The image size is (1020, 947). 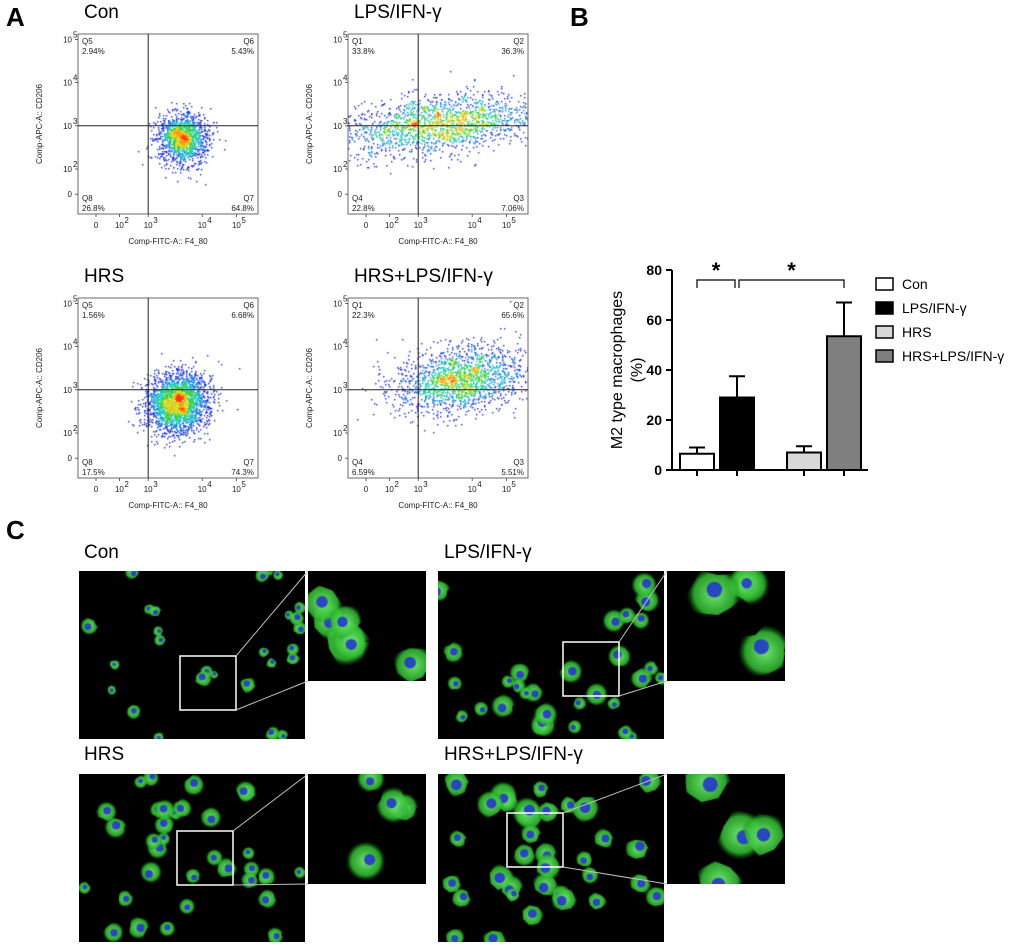 I want to click on y-tick-label: 60, so click(x=654, y=320).